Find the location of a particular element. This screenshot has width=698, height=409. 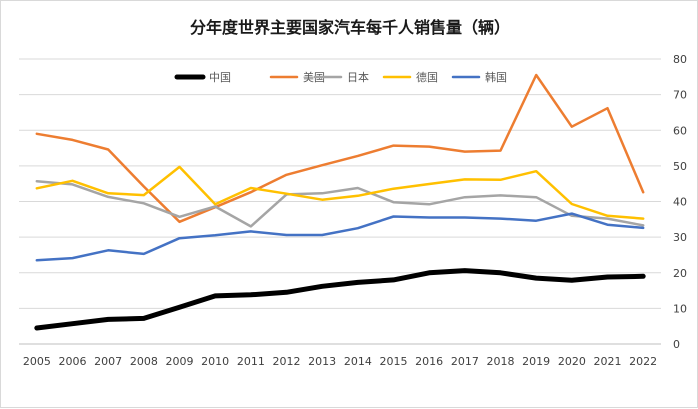

x-tick-label: 2018 is located at coordinates (501, 361).